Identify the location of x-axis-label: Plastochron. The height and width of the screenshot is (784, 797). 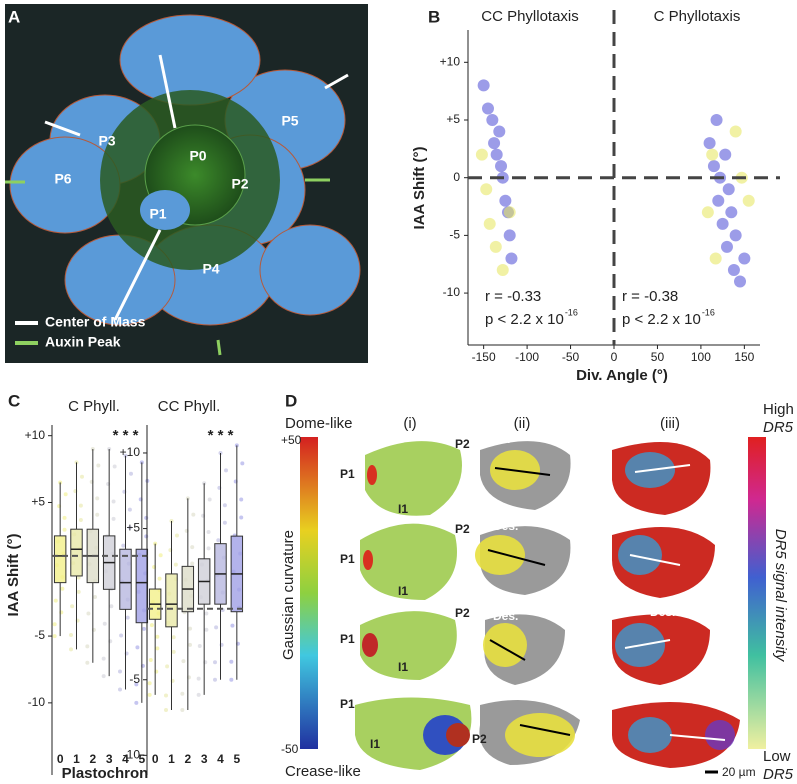
(105, 773).